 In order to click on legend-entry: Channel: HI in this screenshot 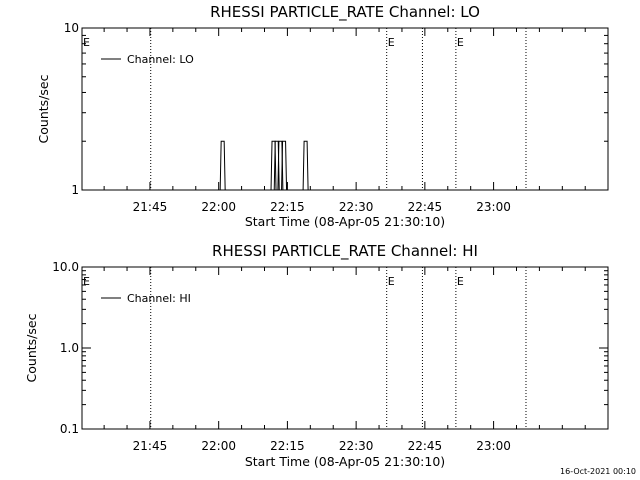, I will do `click(159, 298)`.